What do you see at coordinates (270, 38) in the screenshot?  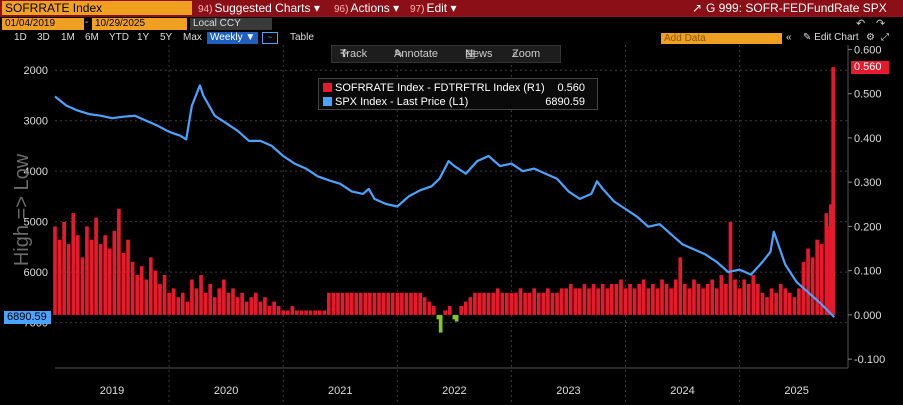 I see `line-chart-icon: ~` at bounding box center [270, 38].